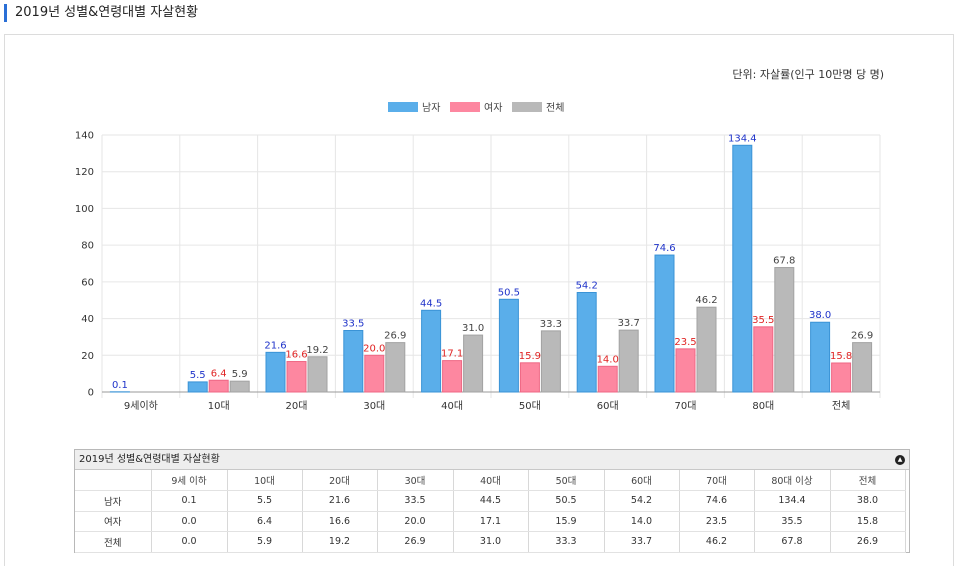 The height and width of the screenshot is (566, 960). I want to click on data-label-female: 17.1, so click(452, 354).